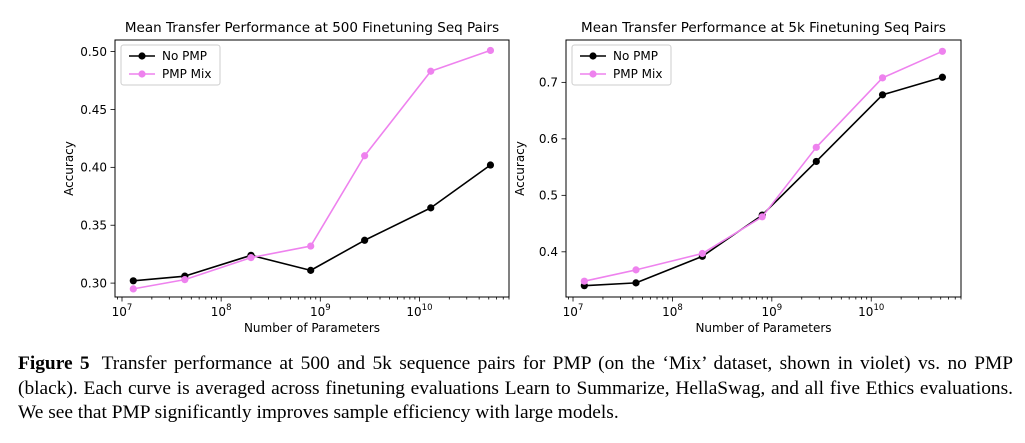 Image resolution: width=1025 pixels, height=443 pixels. What do you see at coordinates (93, 283) in the screenshot?
I see `y-tick-label: 0.30` at bounding box center [93, 283].